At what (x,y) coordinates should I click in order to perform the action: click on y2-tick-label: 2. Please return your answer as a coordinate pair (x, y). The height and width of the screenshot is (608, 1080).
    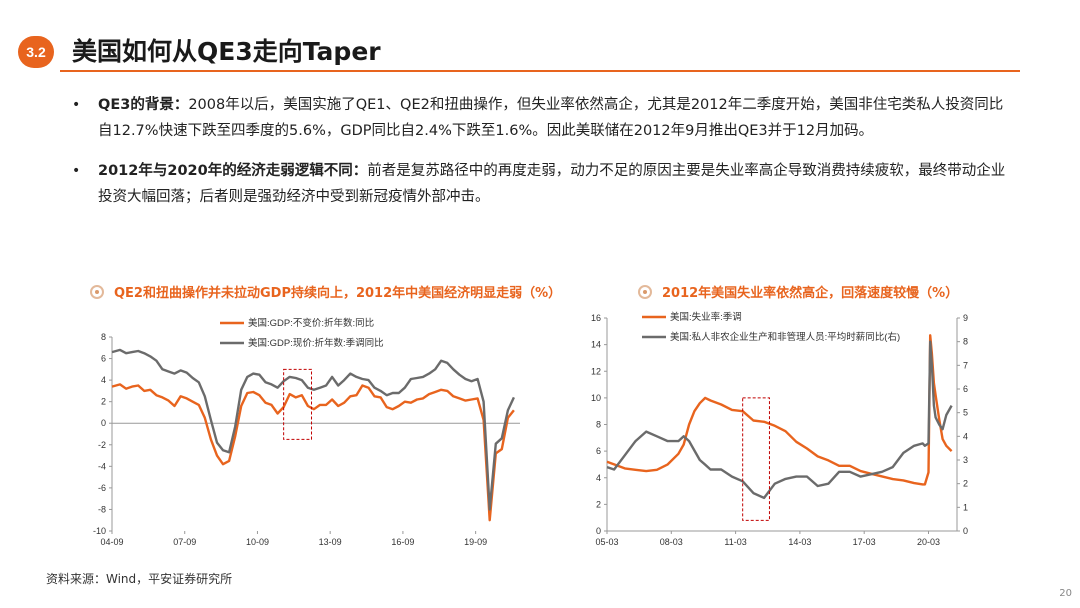
    Looking at the image, I should click on (965, 484).